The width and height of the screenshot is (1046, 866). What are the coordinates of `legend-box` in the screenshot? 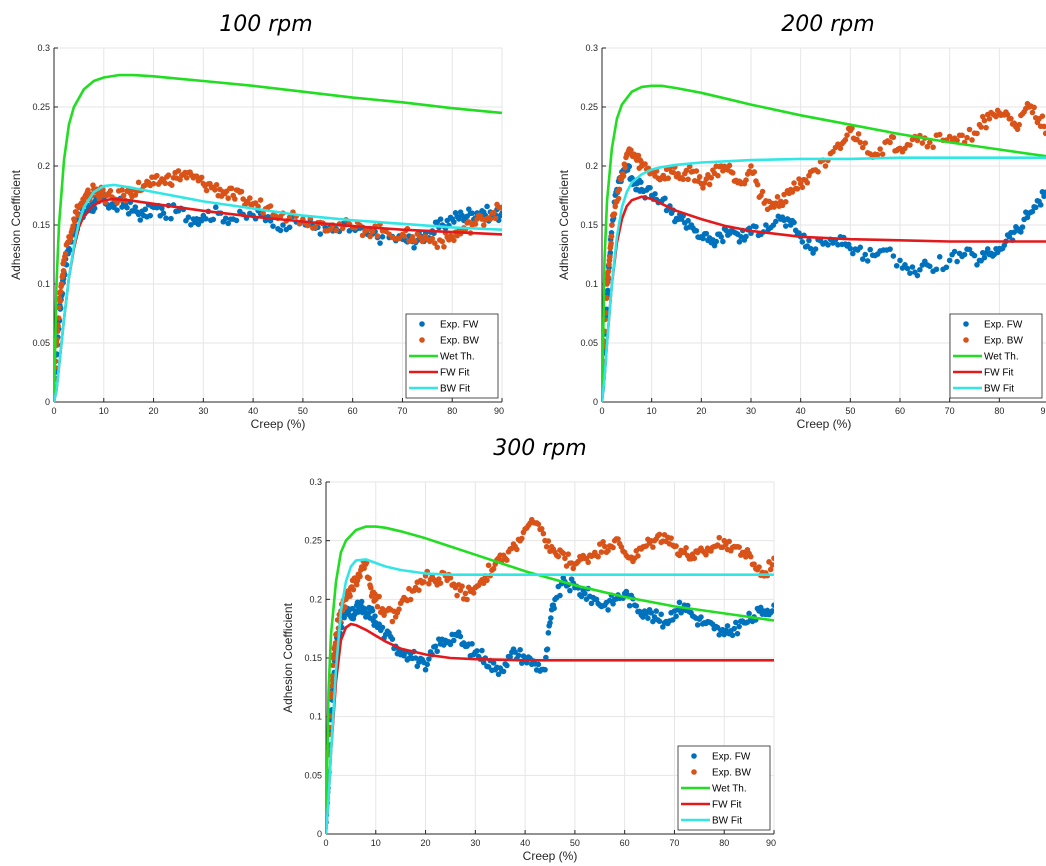 It's located at (996, 356).